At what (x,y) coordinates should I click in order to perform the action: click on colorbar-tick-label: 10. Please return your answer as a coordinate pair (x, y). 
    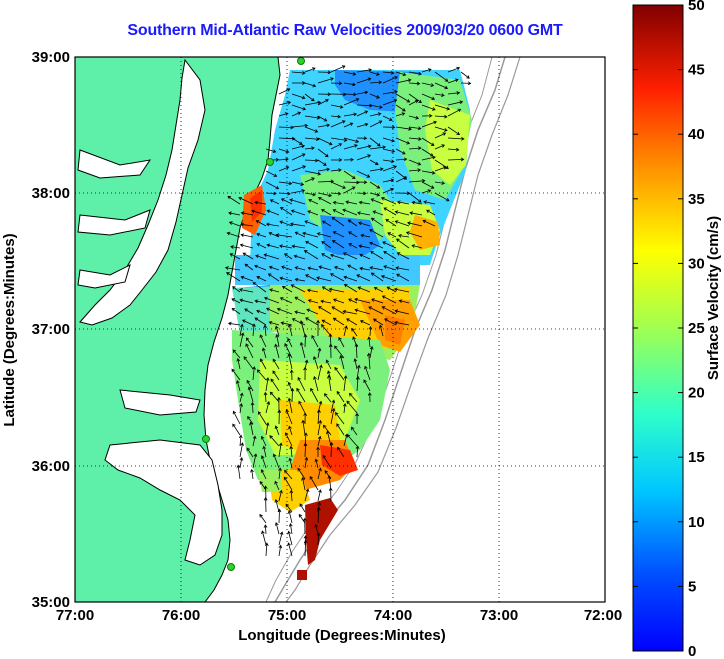
    Looking at the image, I should click on (696, 522).